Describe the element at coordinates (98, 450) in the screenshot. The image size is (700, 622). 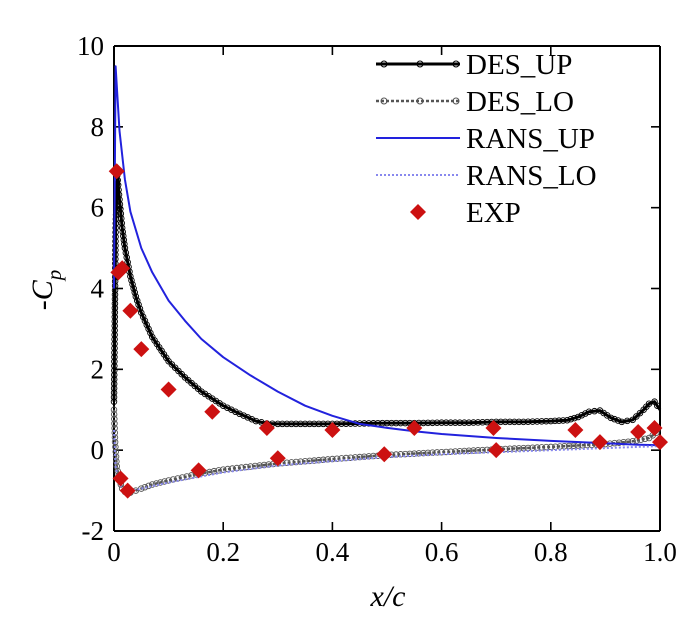
I see `y-tick-label: 0` at that location.